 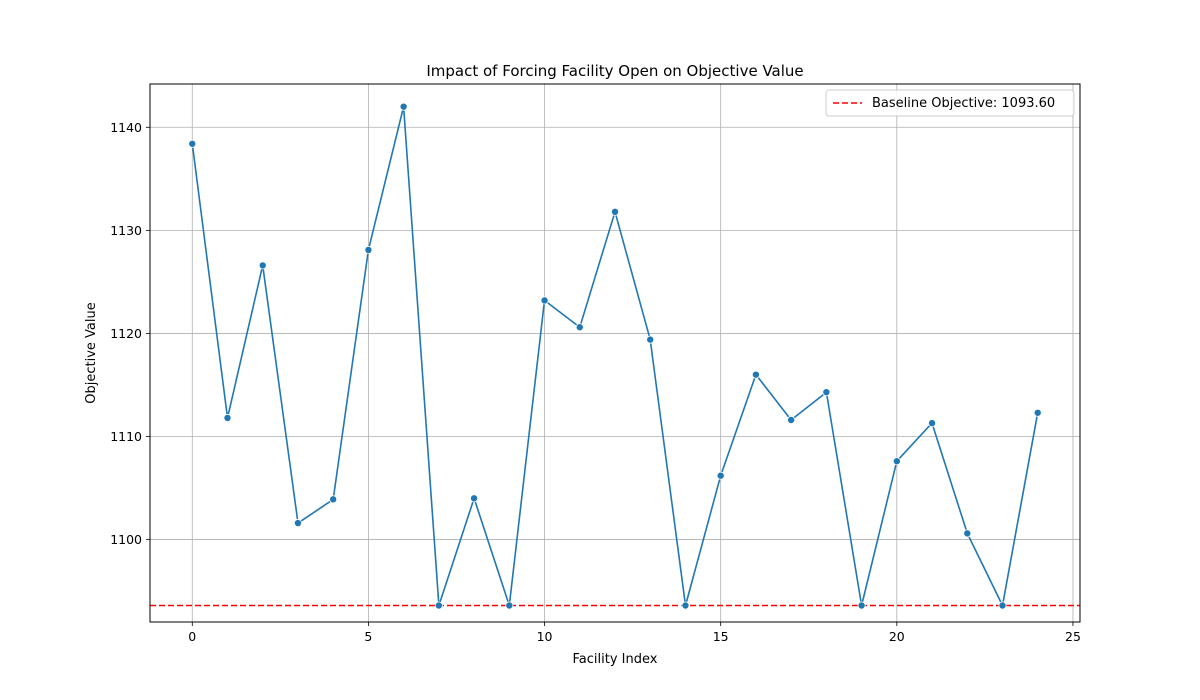 I want to click on legend-label-baseline: Baseline Objective: 1093.60, so click(x=963, y=103).